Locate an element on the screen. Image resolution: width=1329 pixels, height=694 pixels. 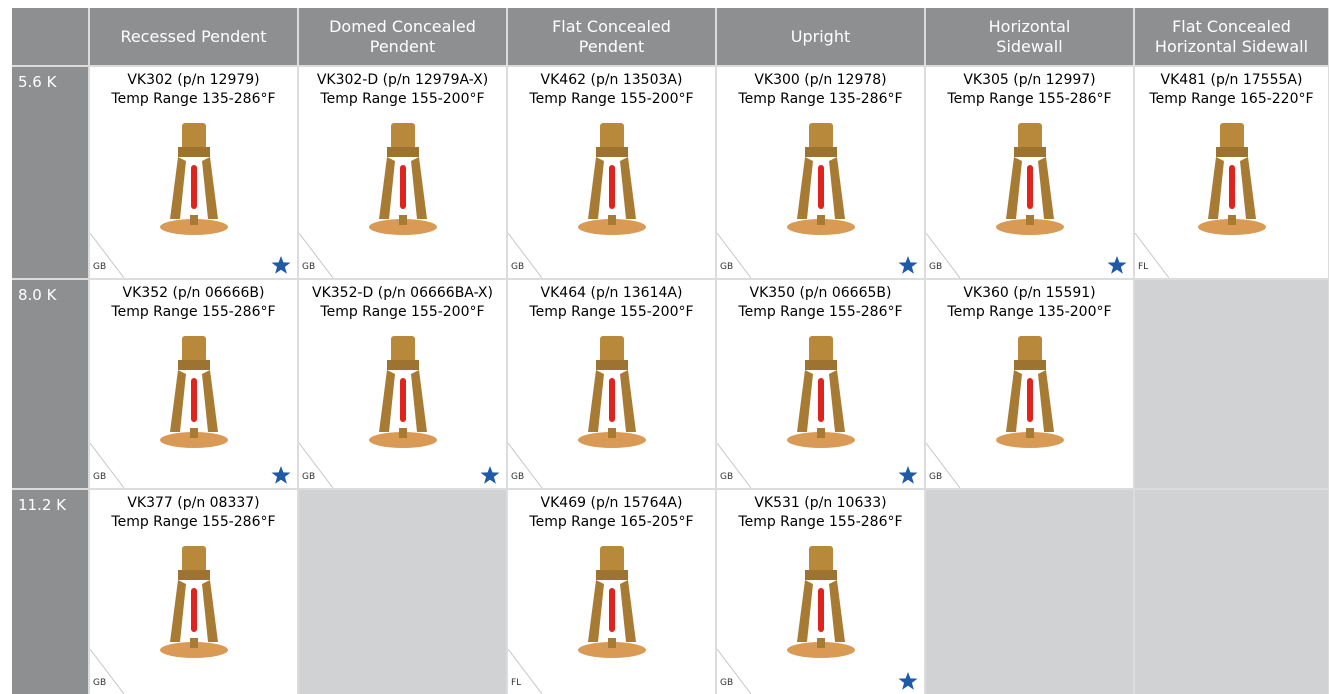
column-header: Flat Concealed Horizontal Sidewall is located at coordinates (1231, 36).